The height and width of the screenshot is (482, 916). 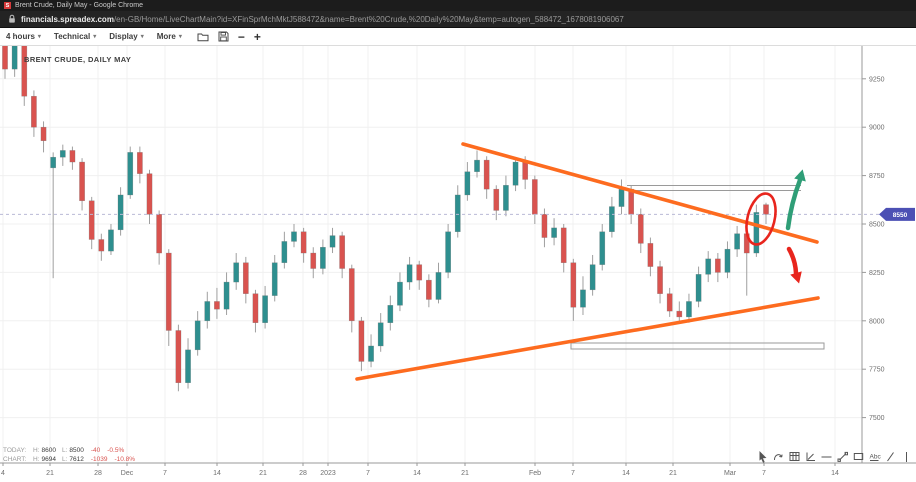 What do you see at coordinates (3, 473) in the screenshot?
I see `x-tick-label: 4` at bounding box center [3, 473].